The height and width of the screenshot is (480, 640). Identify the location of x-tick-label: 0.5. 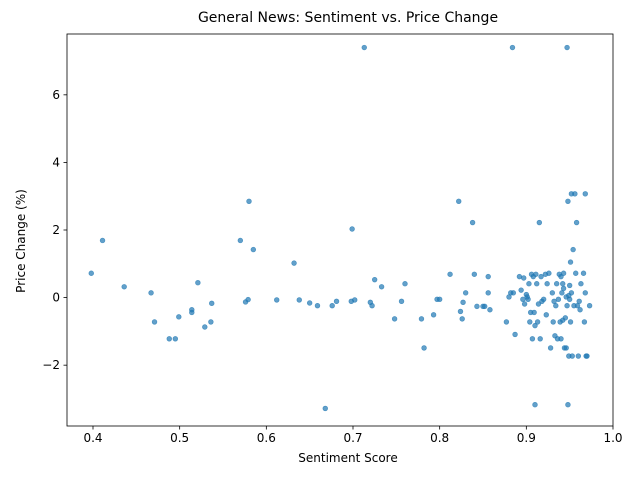
(179, 438).